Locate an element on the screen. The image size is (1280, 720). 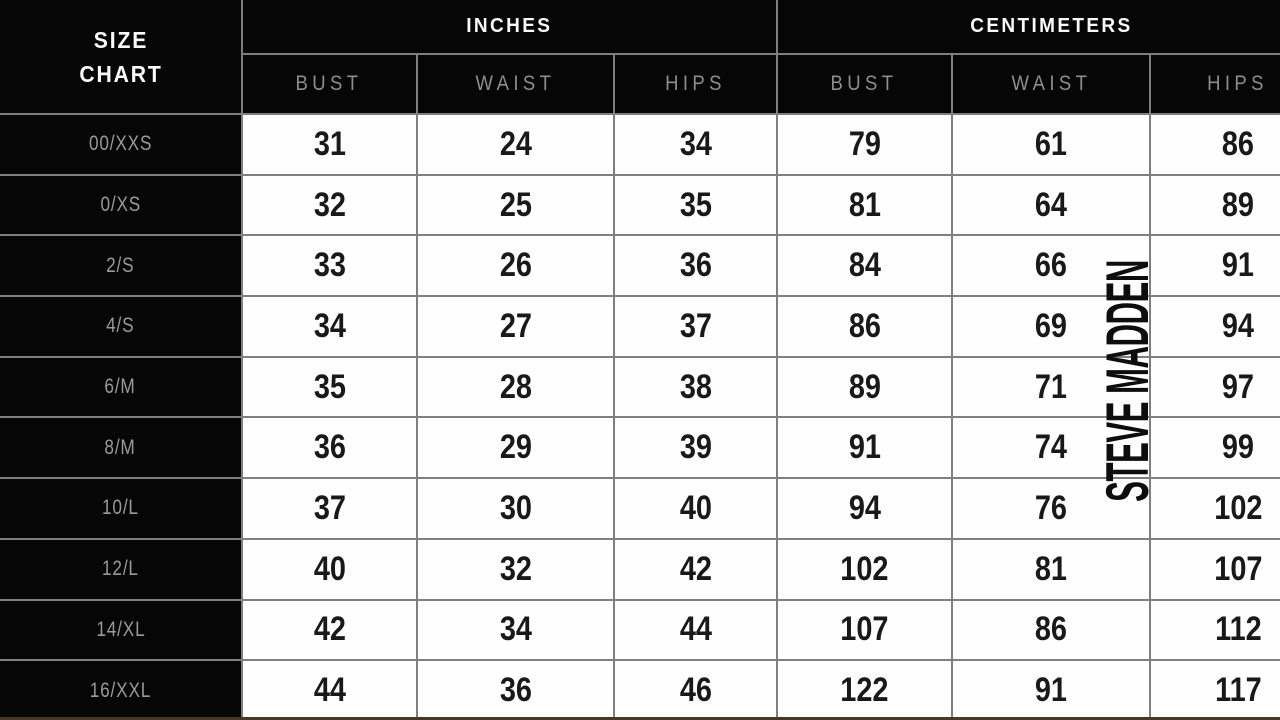
value-text: 24 is located at coordinates (515, 143).